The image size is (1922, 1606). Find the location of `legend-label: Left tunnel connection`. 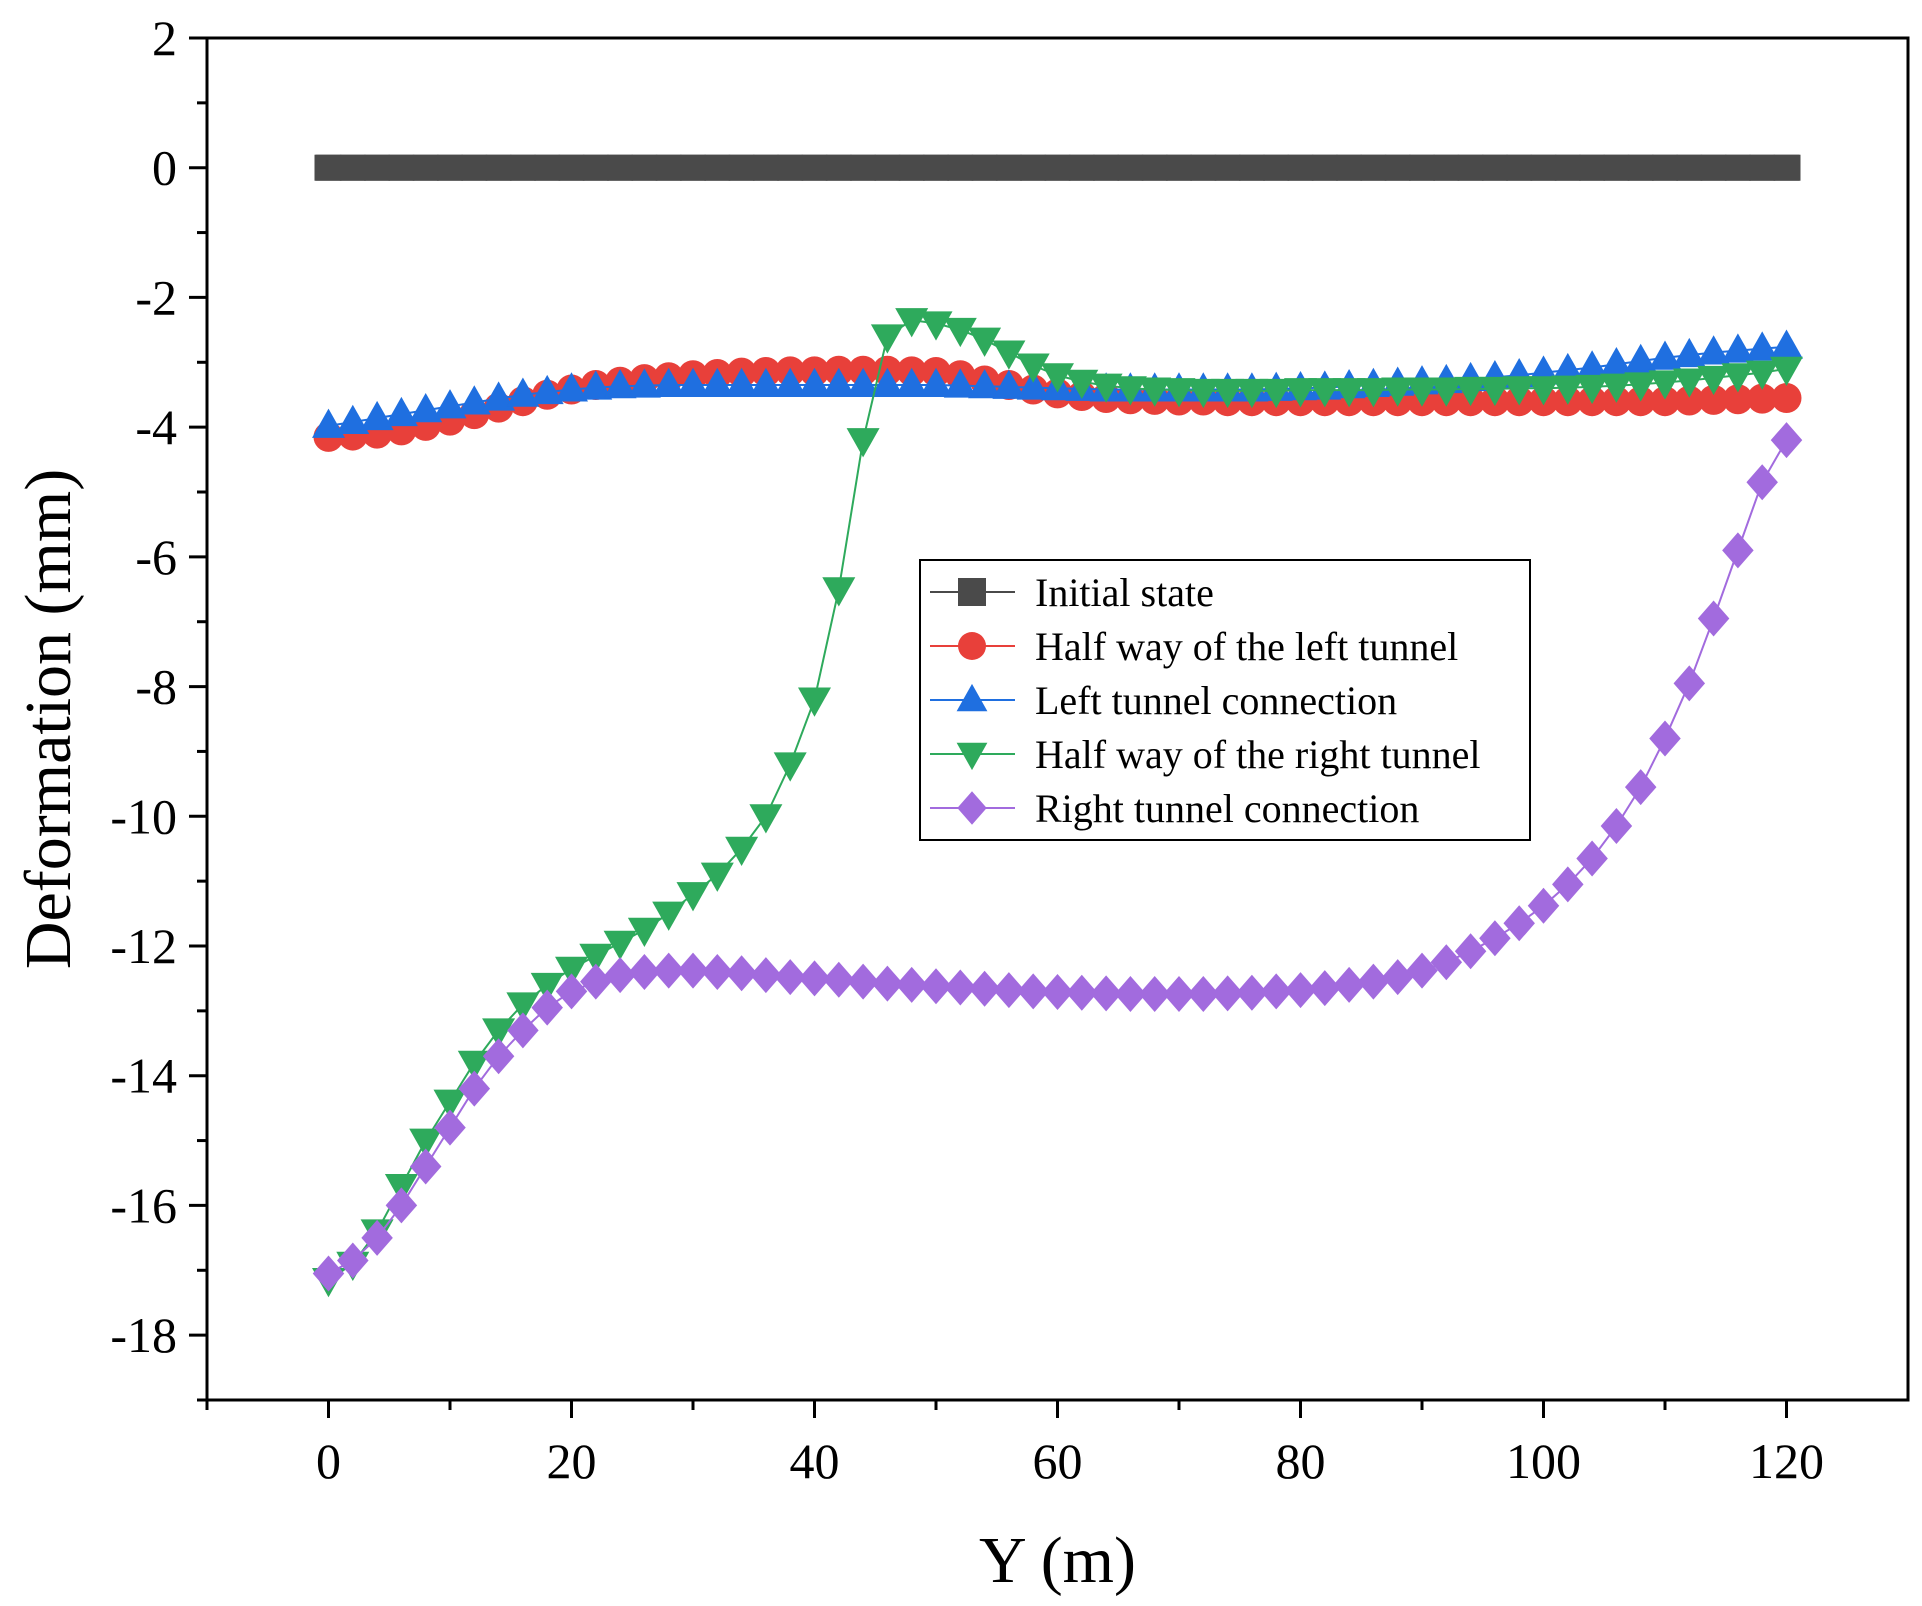

legend-label: Left tunnel connection is located at coordinates (1216, 700).